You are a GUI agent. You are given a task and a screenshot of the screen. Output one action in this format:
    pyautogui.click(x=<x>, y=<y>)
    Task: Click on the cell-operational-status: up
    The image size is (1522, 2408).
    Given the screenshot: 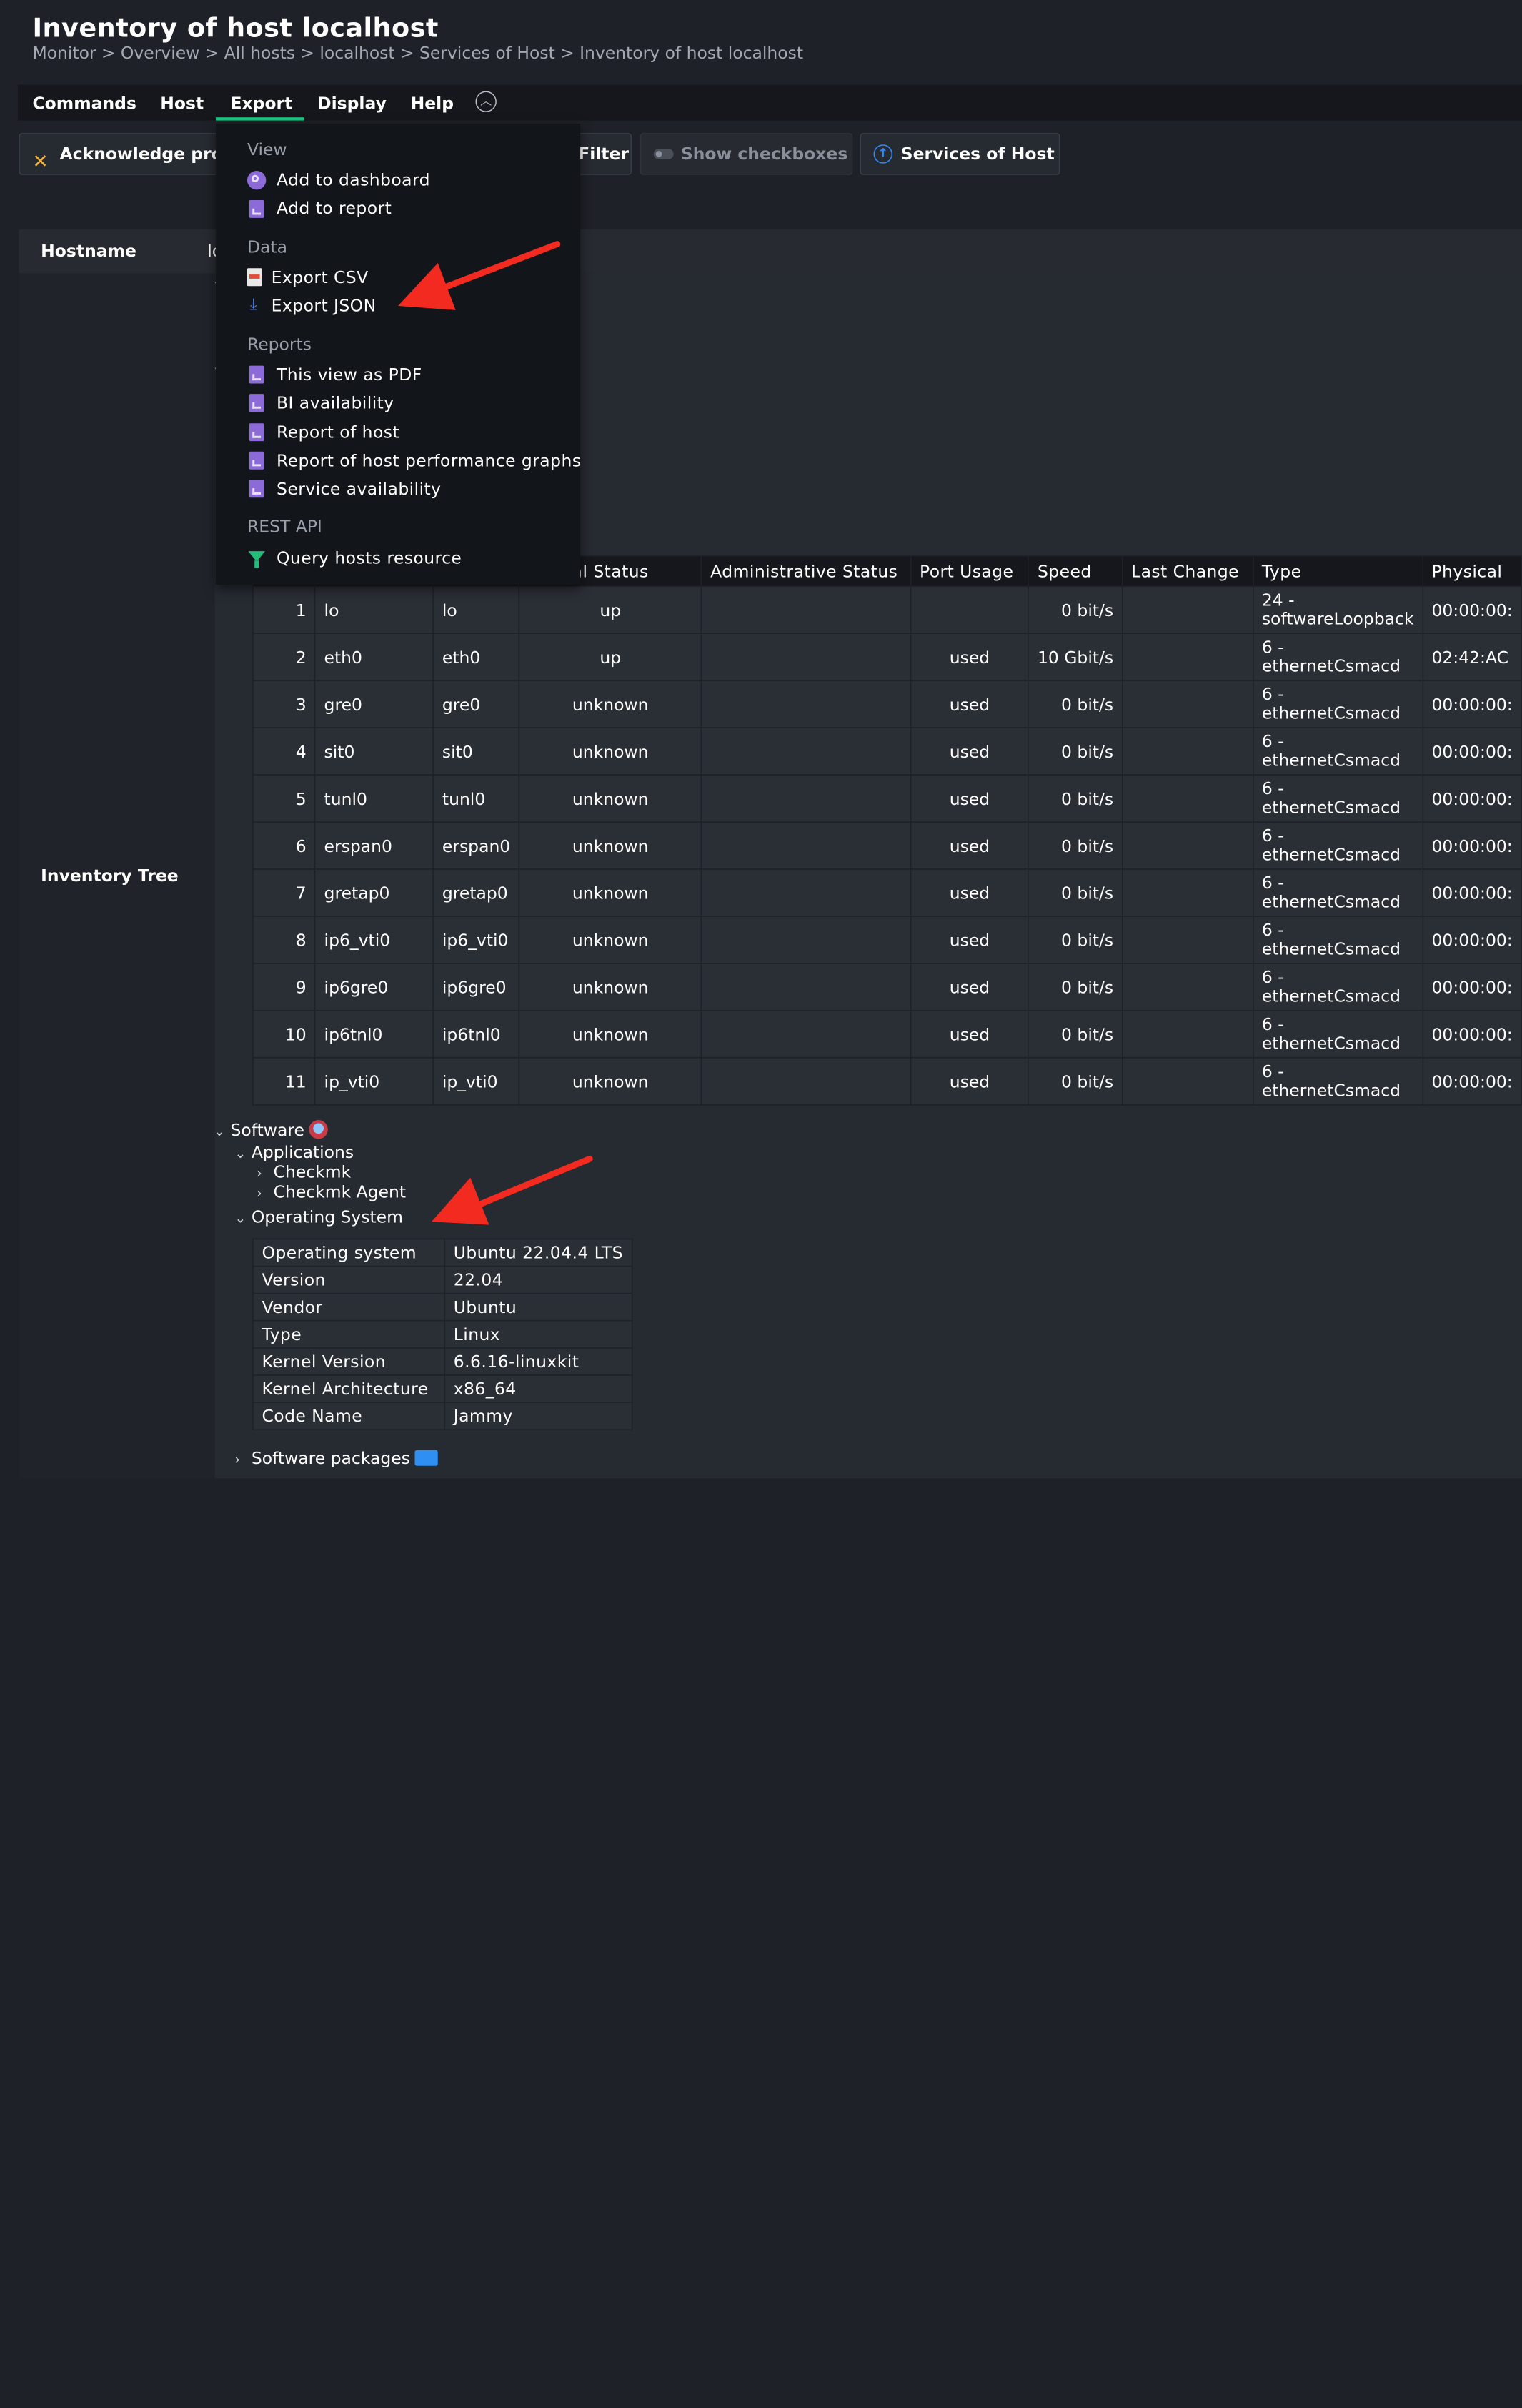 What is the action you would take?
    pyautogui.click(x=610, y=657)
    